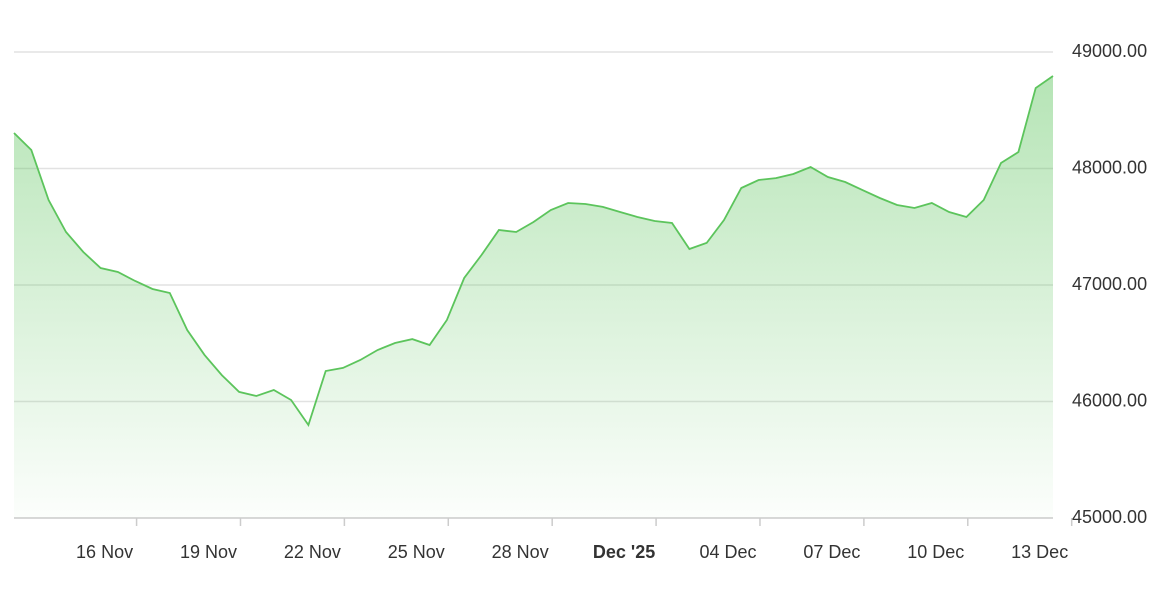 The height and width of the screenshot is (610, 1174). Describe the element at coordinates (935, 552) in the screenshot. I see `x-tick-label: 10 Dec` at that location.